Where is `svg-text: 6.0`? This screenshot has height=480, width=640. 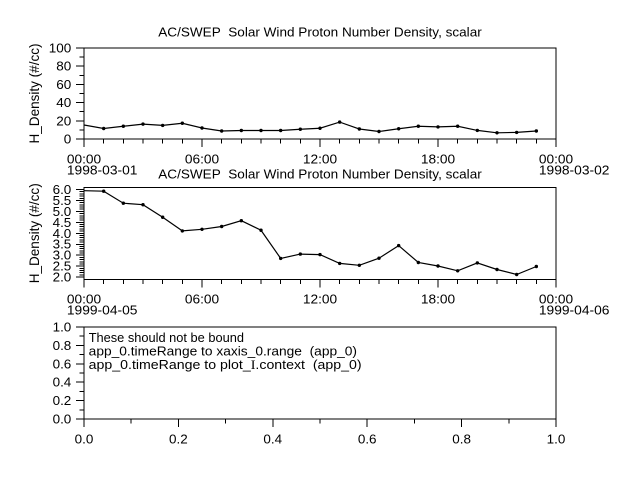 svg-text: 6.0 is located at coordinates (62, 189).